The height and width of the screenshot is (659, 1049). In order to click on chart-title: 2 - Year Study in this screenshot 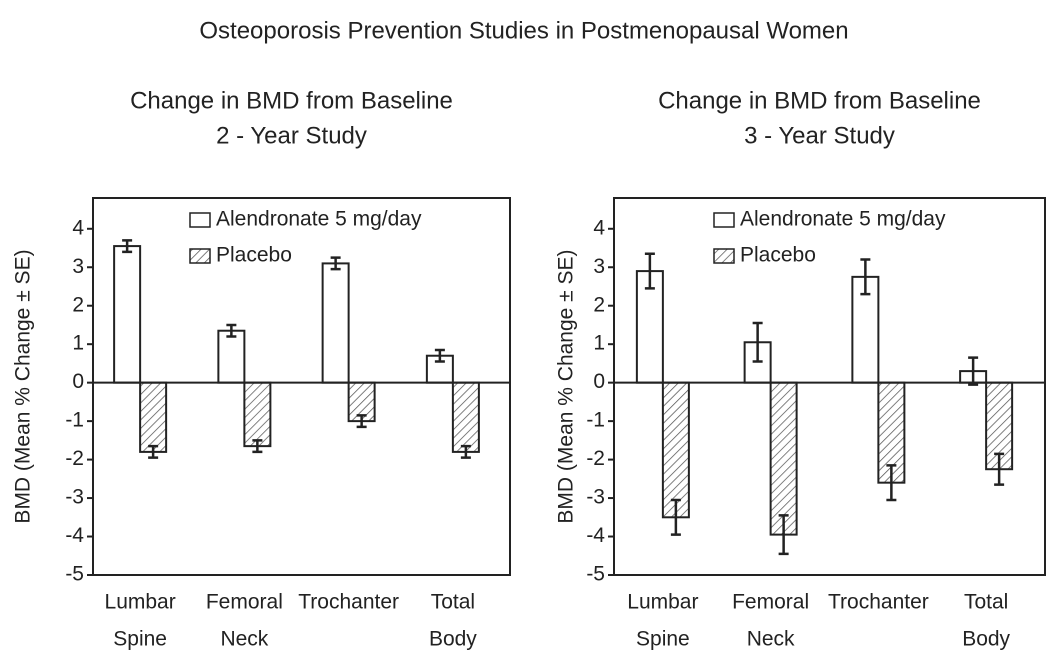, I will do `click(291, 135)`.